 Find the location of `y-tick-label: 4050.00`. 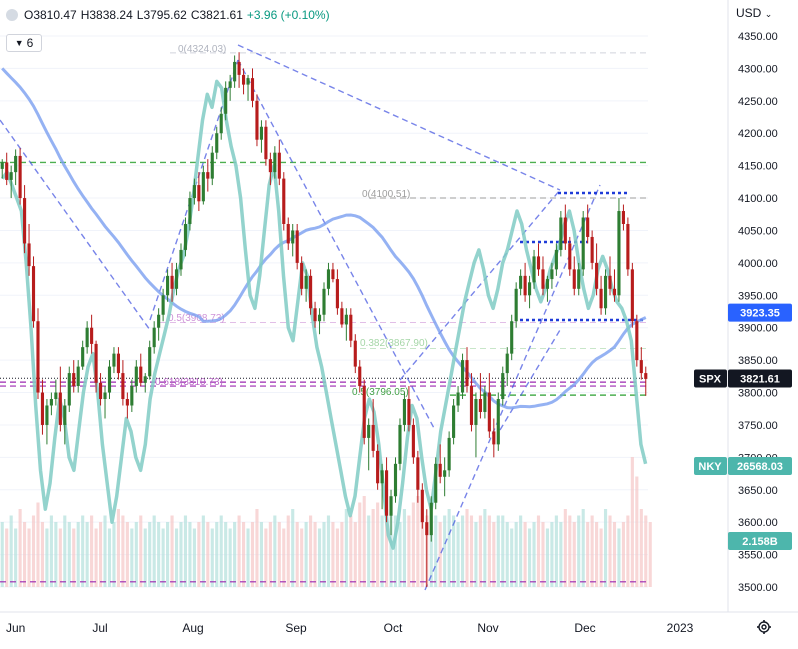

y-tick-label: 4050.00 is located at coordinates (758, 231).